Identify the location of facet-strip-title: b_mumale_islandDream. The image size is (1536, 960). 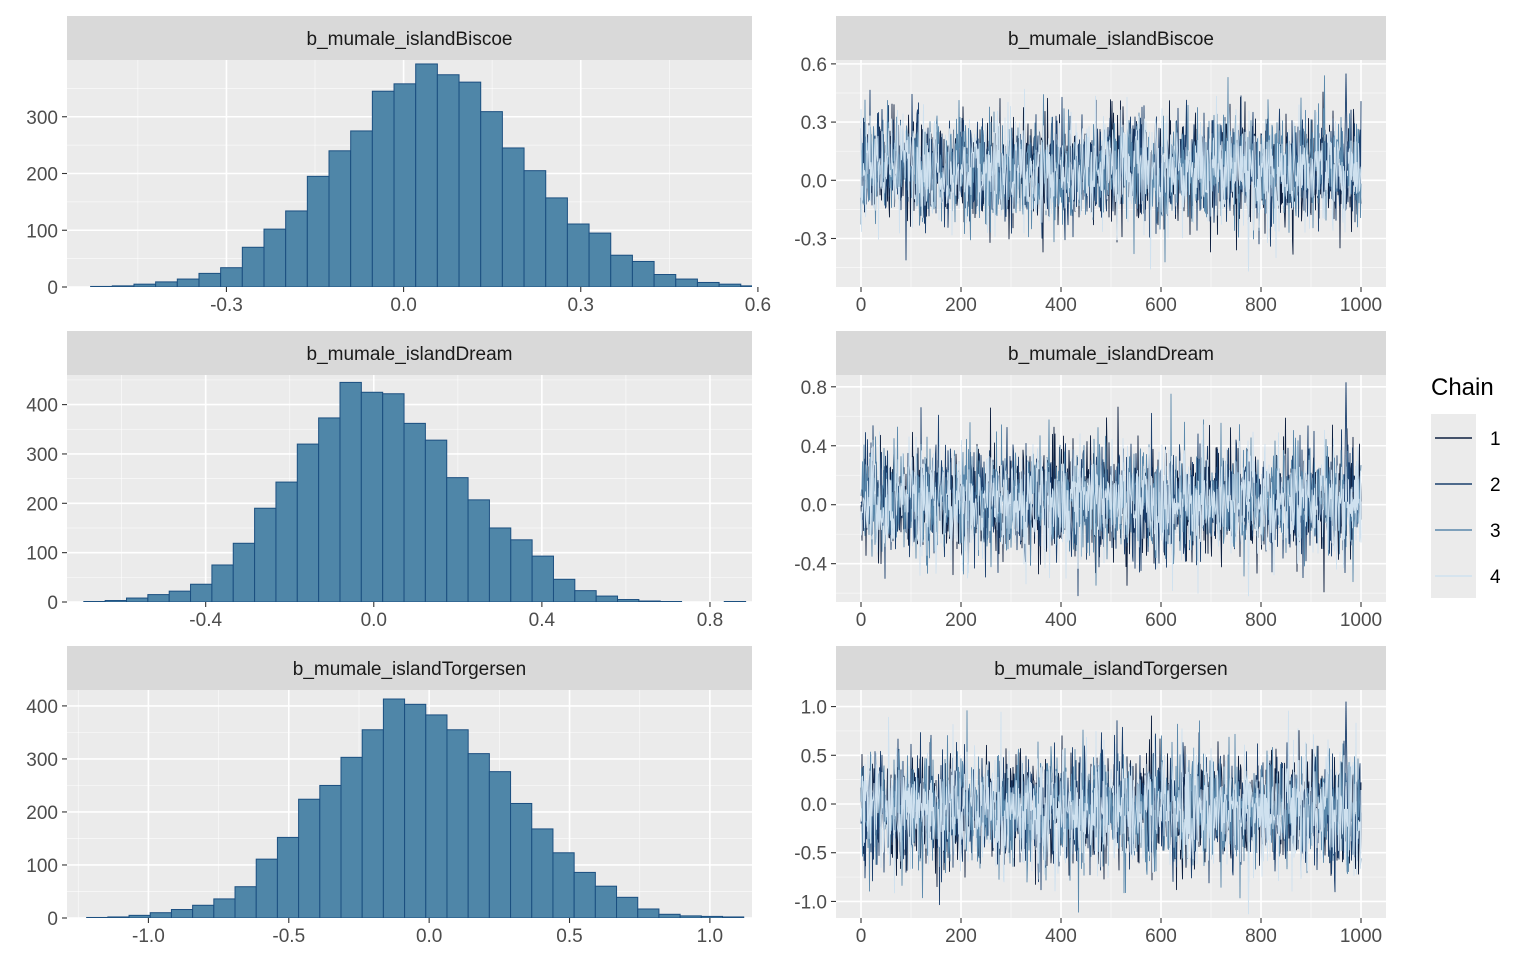
(1111, 354).